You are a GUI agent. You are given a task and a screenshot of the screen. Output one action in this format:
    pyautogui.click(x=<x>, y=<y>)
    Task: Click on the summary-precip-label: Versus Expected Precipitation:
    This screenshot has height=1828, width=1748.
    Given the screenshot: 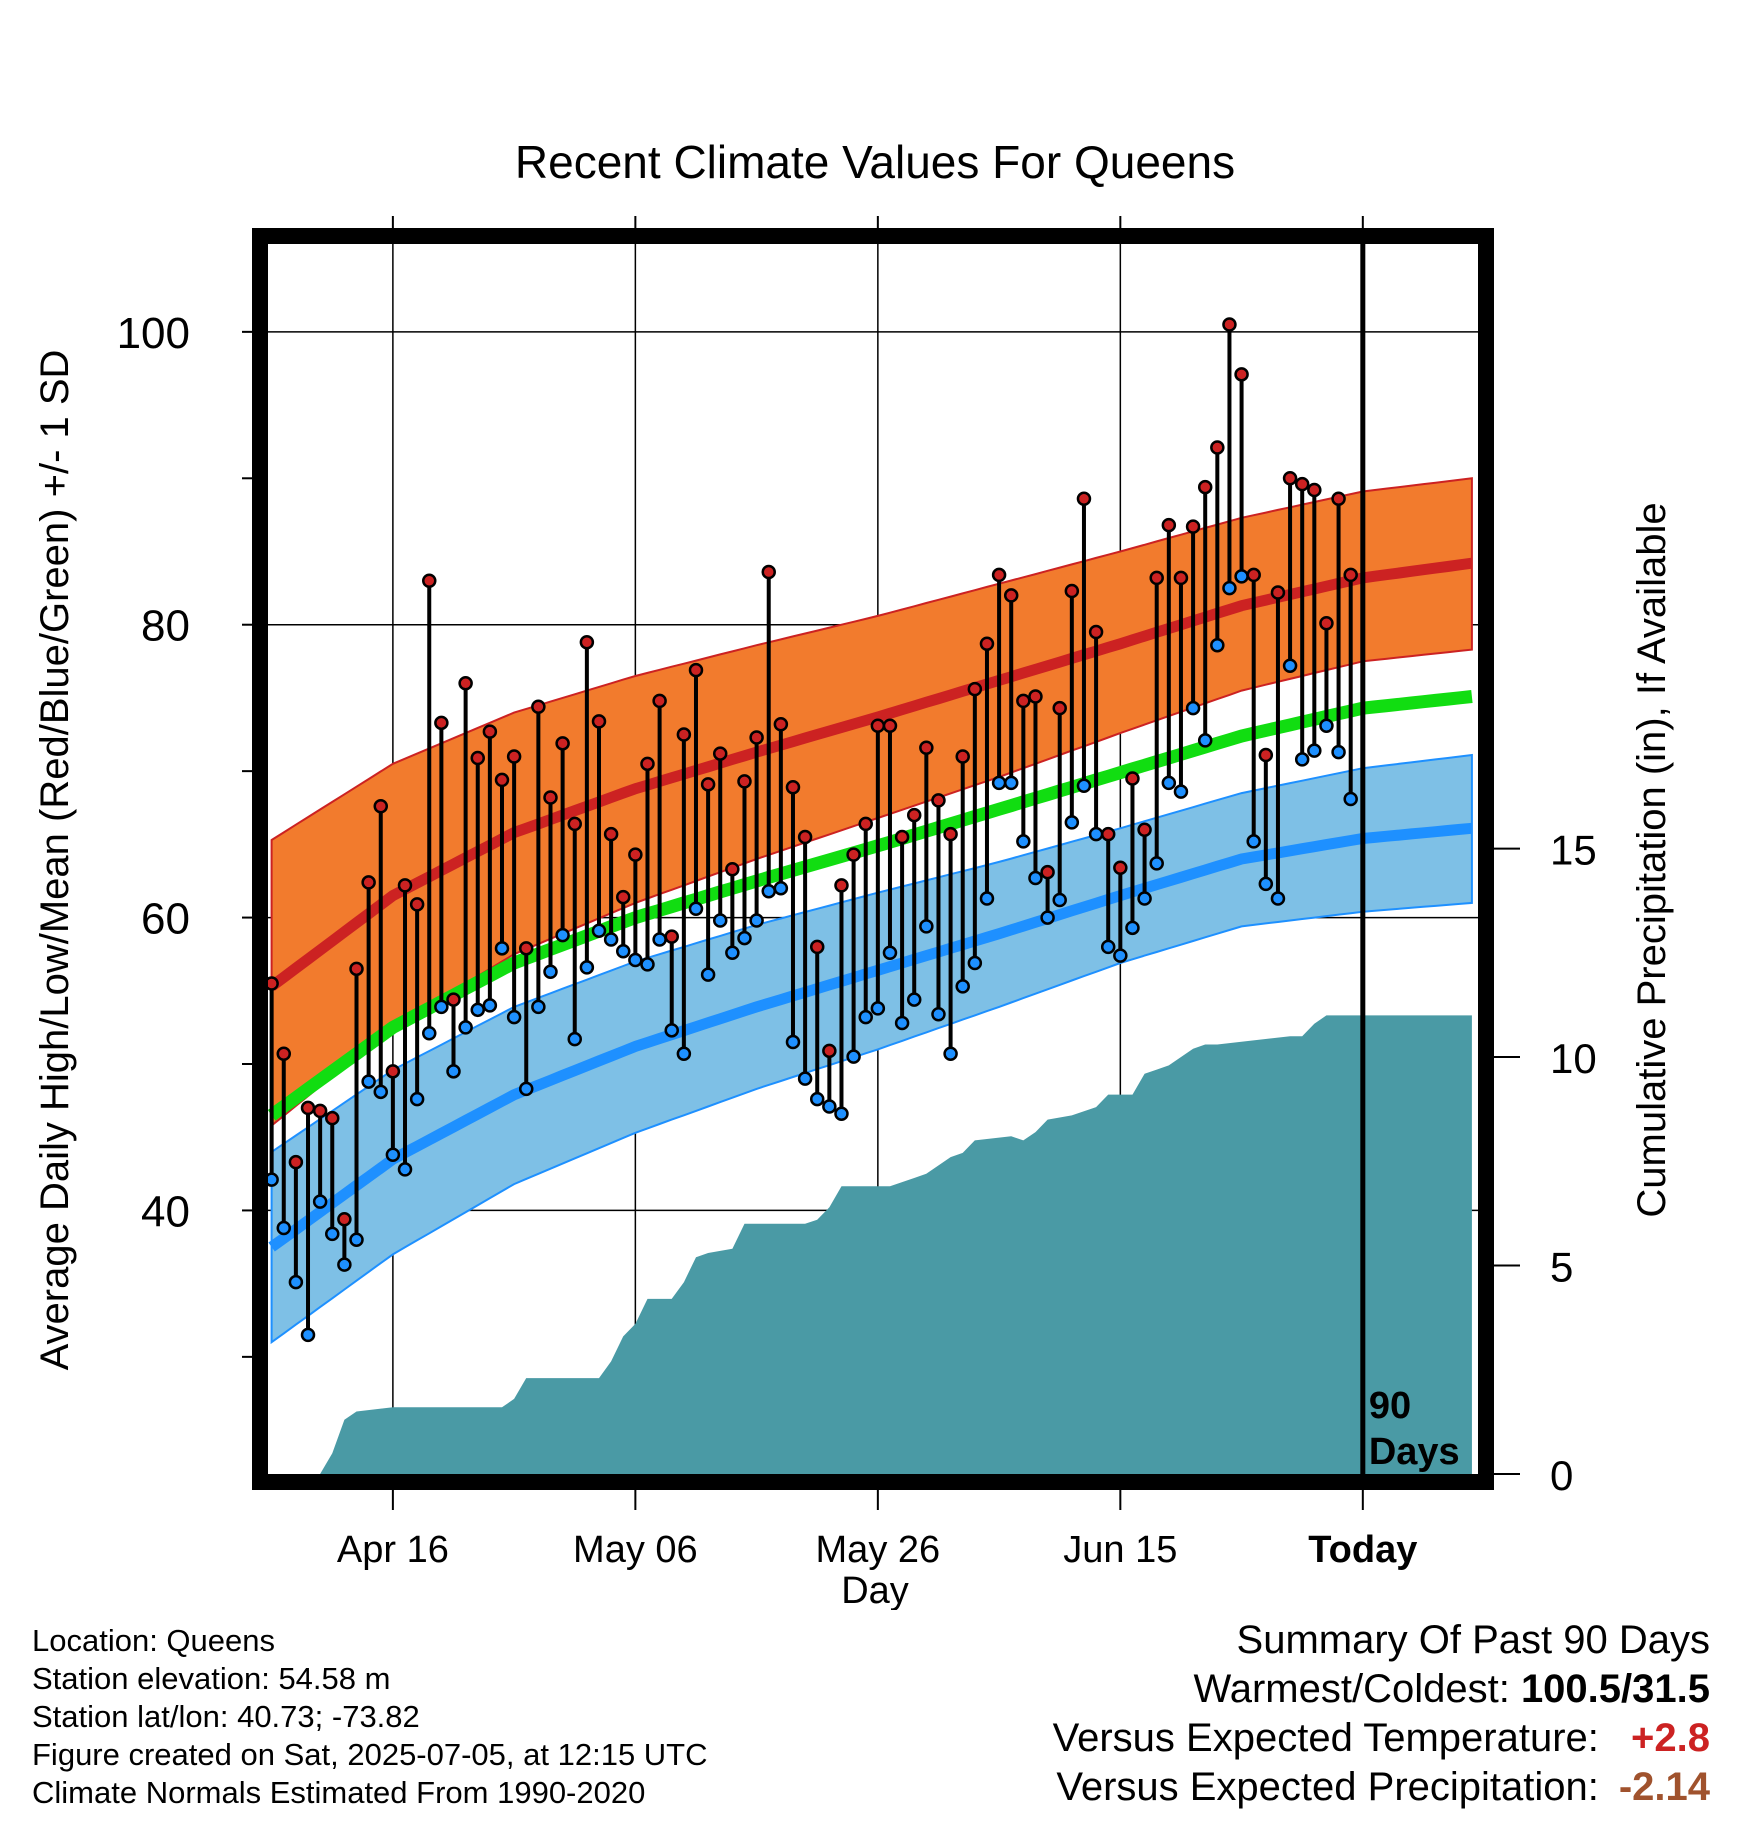 What is the action you would take?
    pyautogui.click(x=1327, y=1787)
    